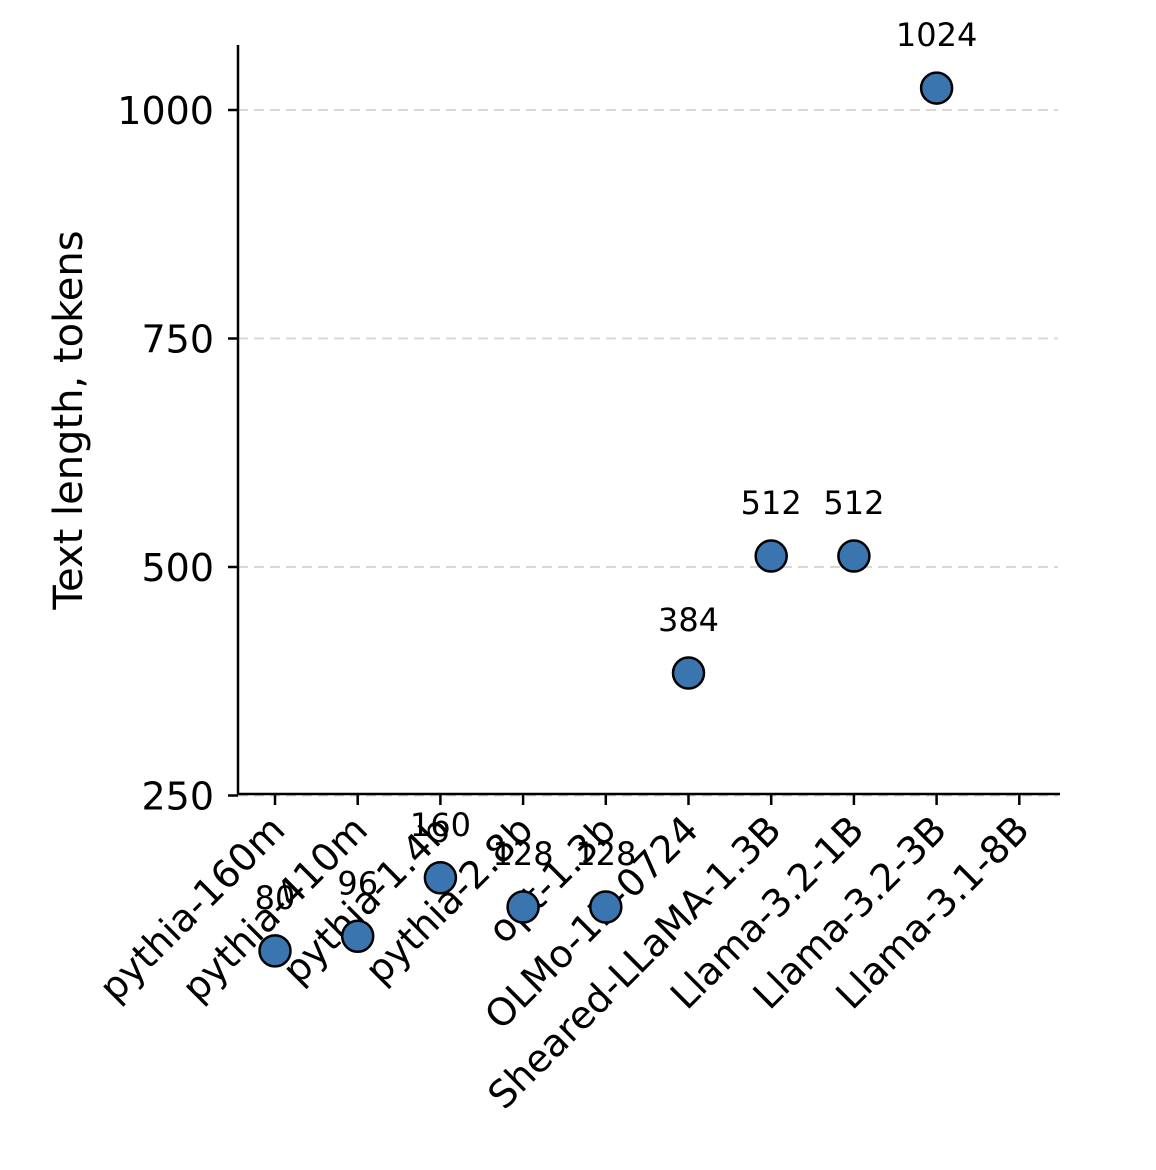  Describe the element at coordinates (177, 568) in the screenshot. I see `y-tick-label: 500` at that location.